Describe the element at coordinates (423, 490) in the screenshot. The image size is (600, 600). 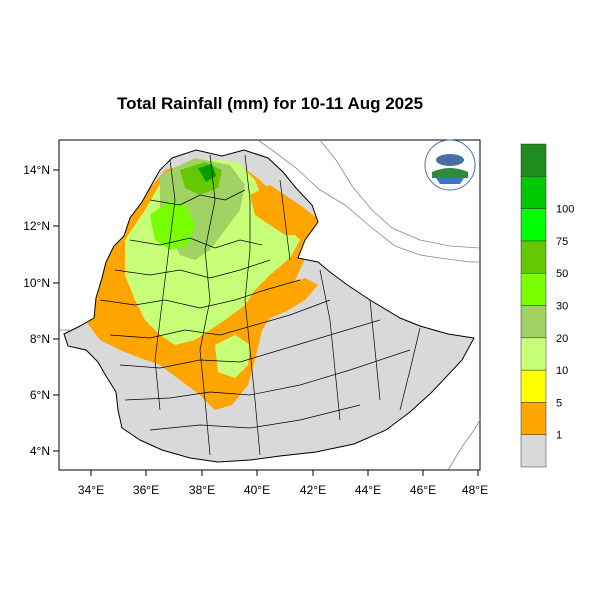
I see `x-tick-label: 46°E` at that location.